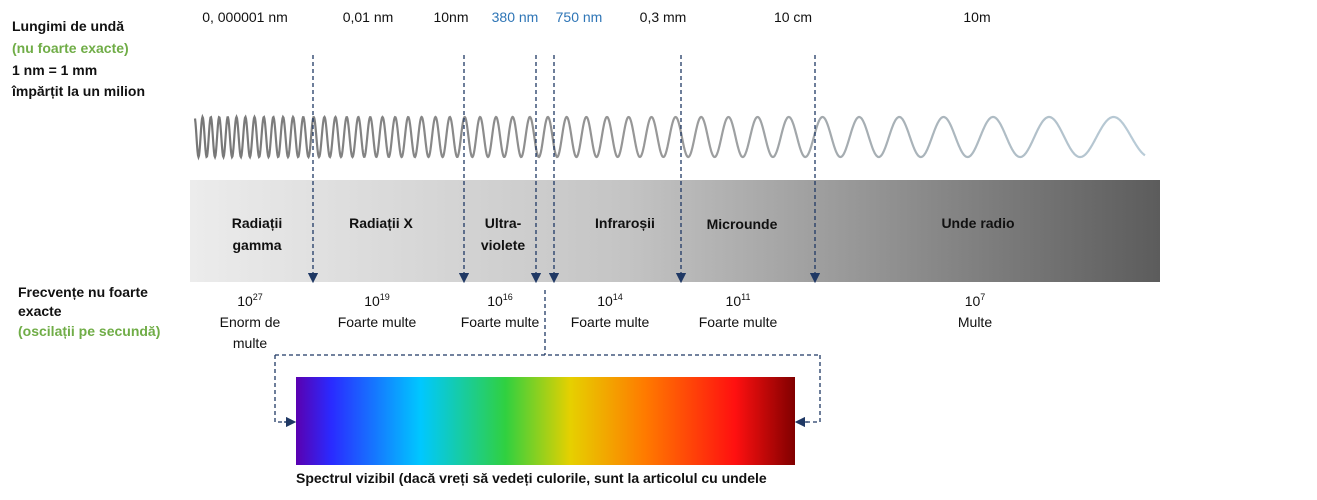  Describe the element at coordinates (983, 297) in the screenshot. I see `exponent: 7` at that location.